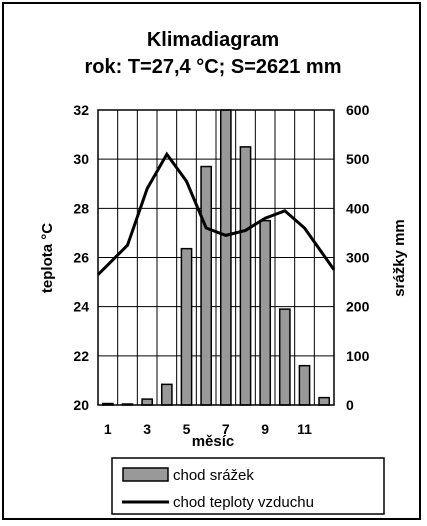 The image size is (427, 526). What do you see at coordinates (47, 258) in the screenshot?
I see `left-axis-label: teplota °C` at bounding box center [47, 258].